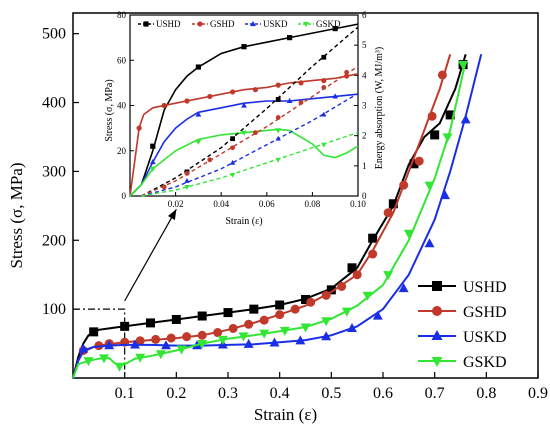  Describe the element at coordinates (331, 393) in the screenshot. I see `x-tick-label: 0.5` at that location.